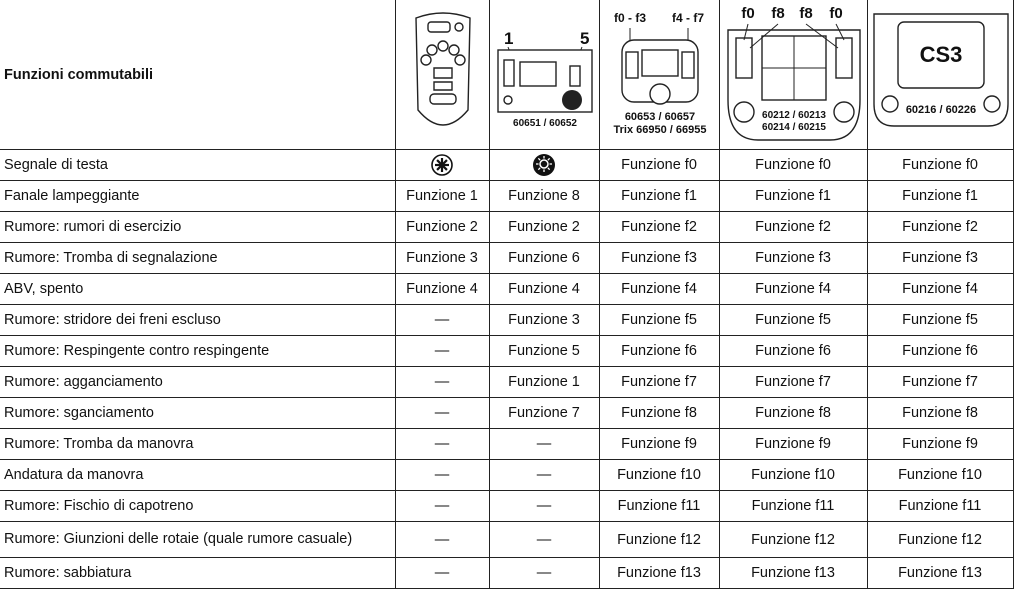  Describe the element at coordinates (940, 54) in the screenshot. I see `device-screen: CS3` at that location.